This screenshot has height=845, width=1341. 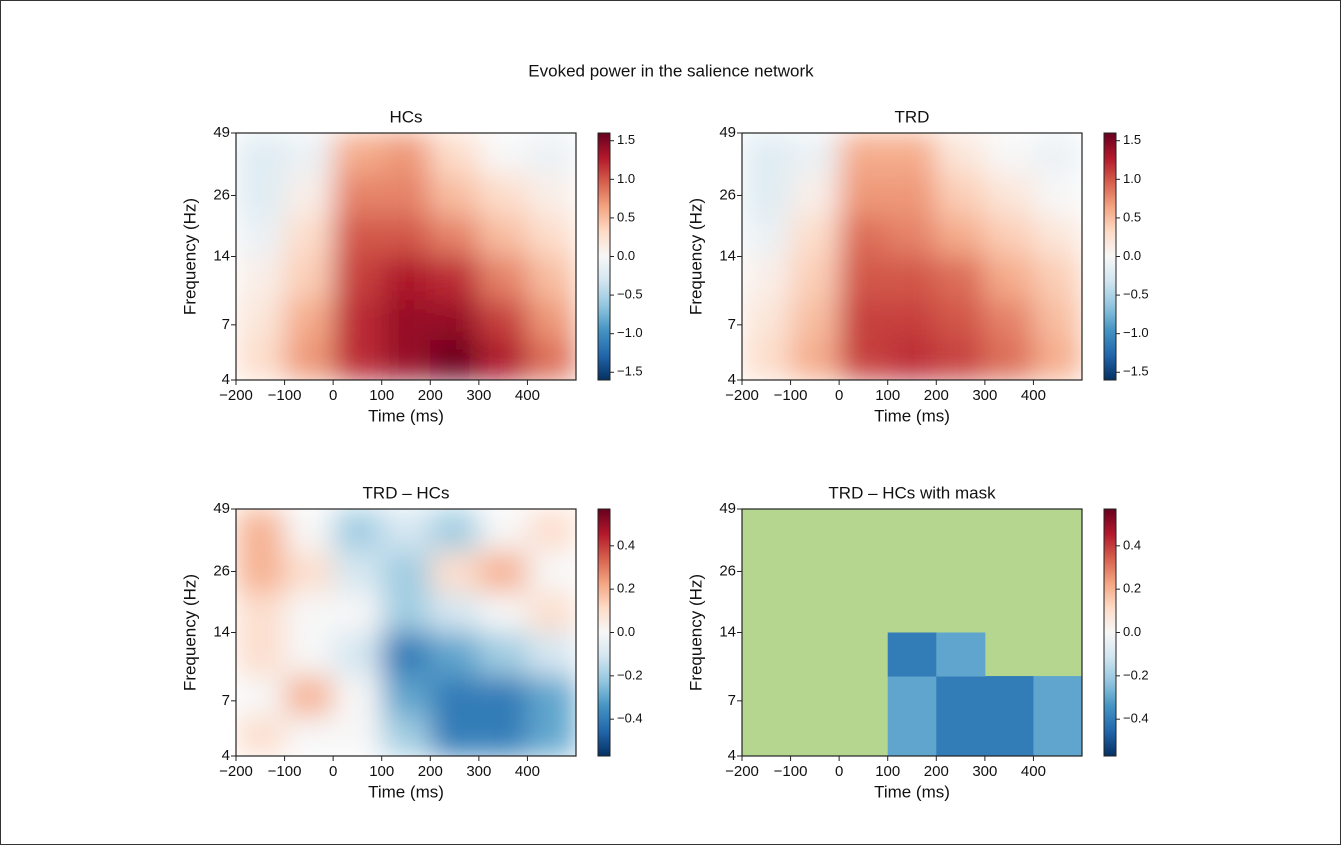 I want to click on colorbar-tick-label: 1.5, so click(x=1132, y=139).